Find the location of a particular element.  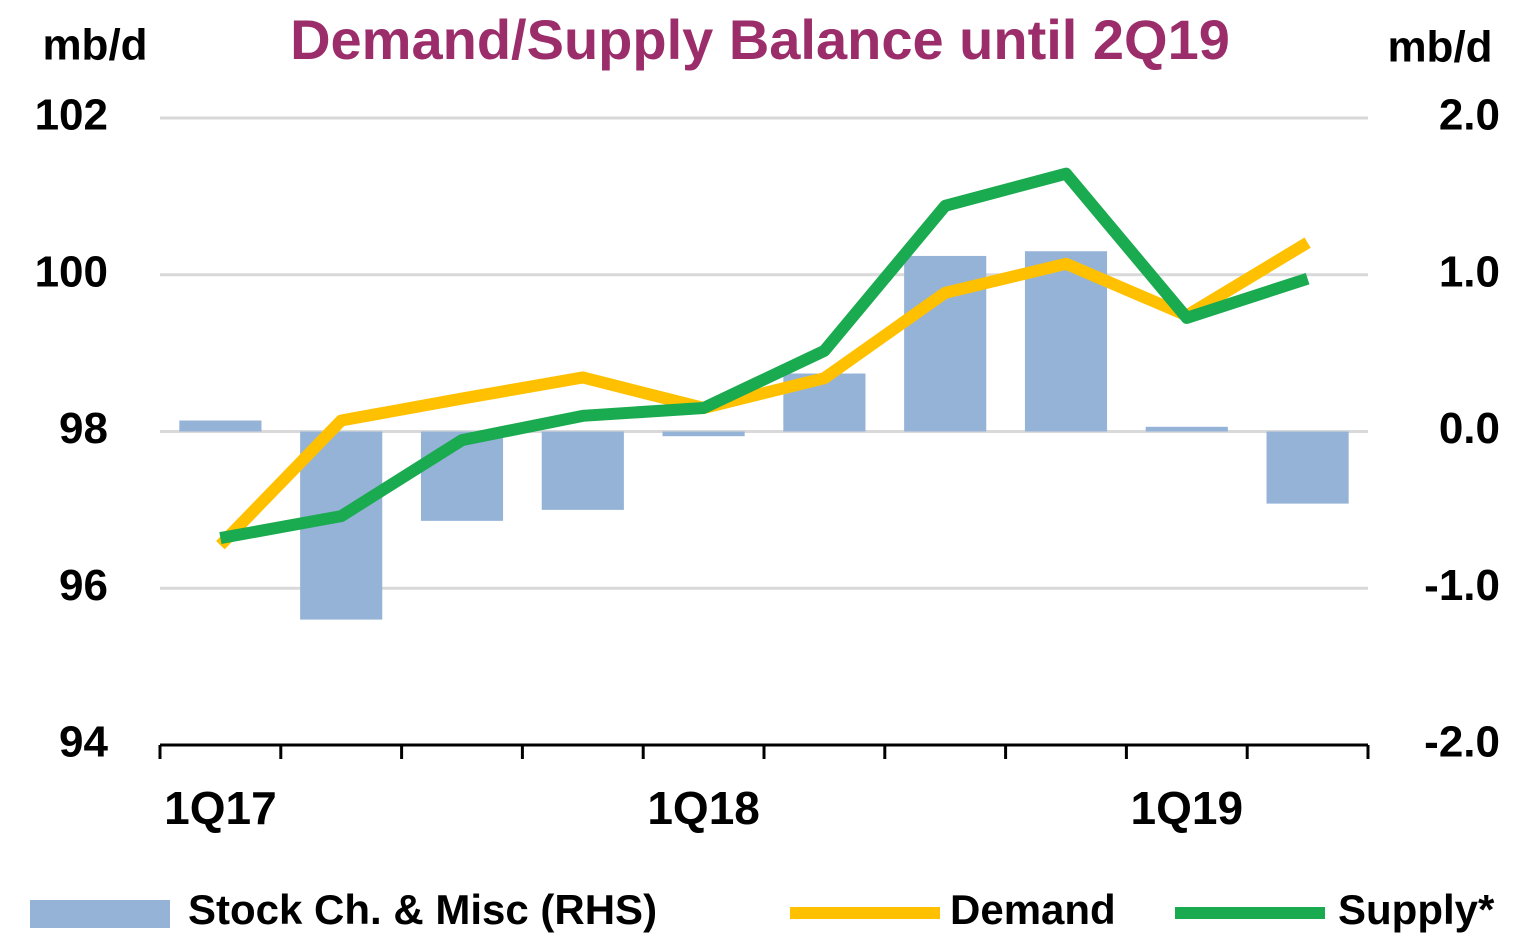

legend-label: Demand is located at coordinates (1033, 909).